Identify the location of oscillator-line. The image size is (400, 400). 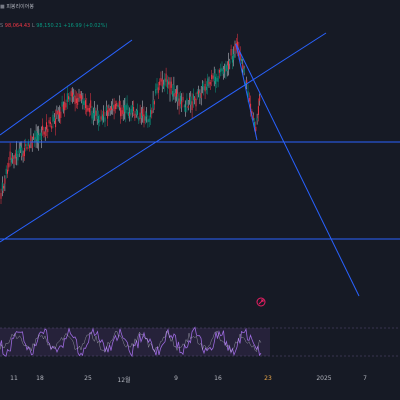
(131, 342).